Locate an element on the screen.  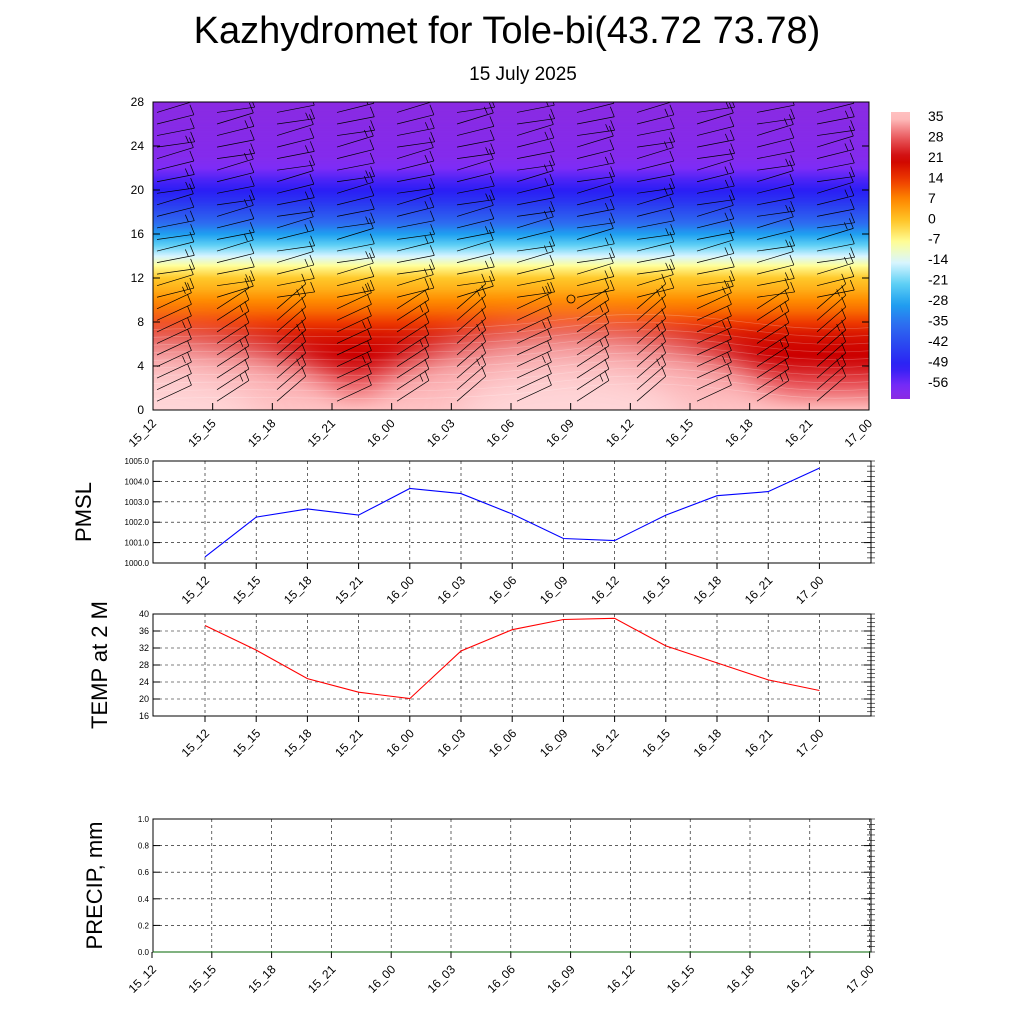
x-tick-label: 15_15 is located at coordinates (247, 590).